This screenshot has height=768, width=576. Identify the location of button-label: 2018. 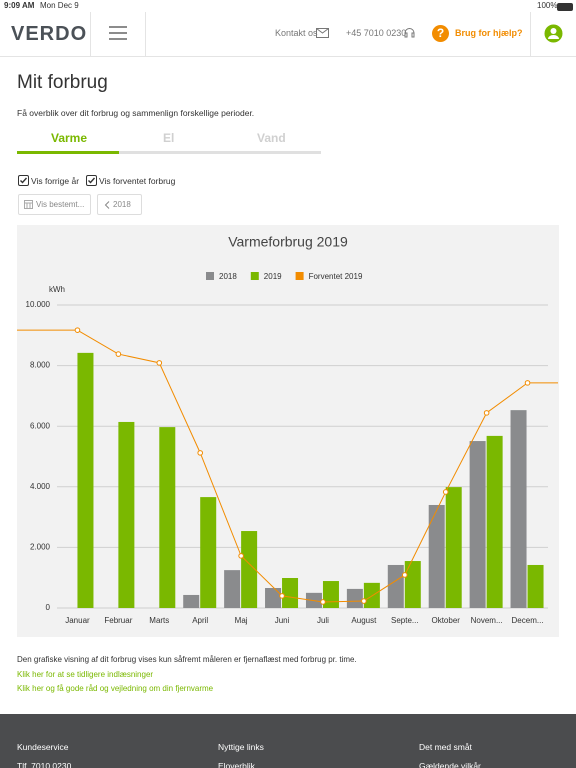
(122, 204).